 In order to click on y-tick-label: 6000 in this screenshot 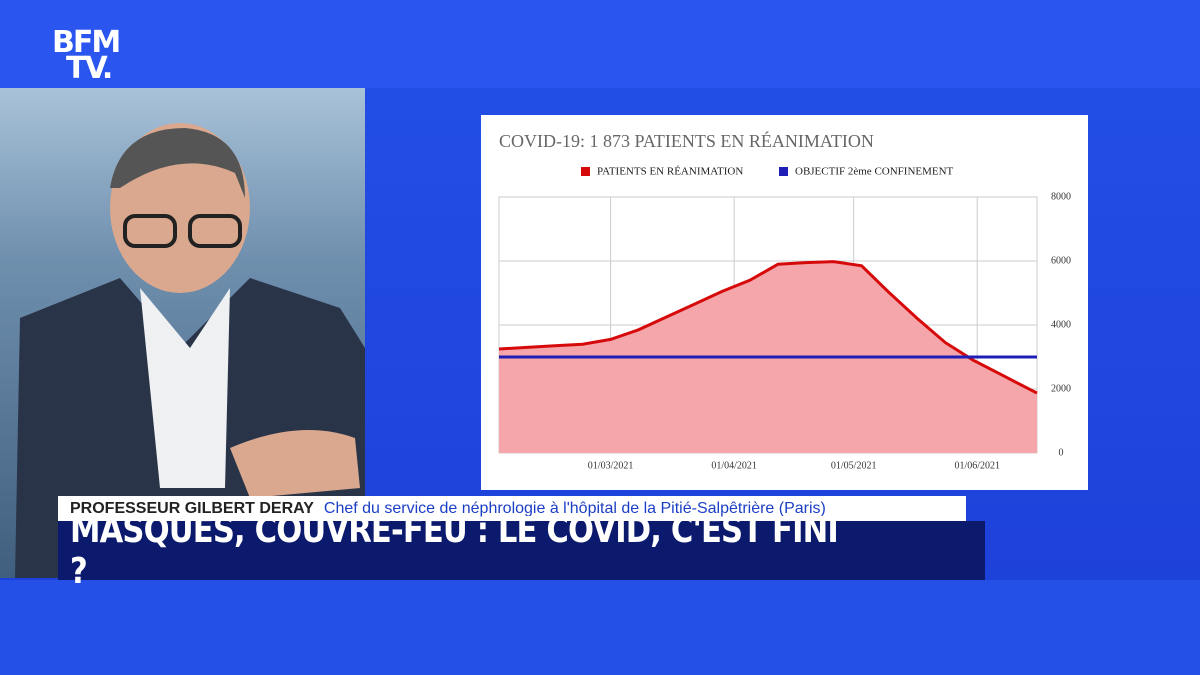, I will do `click(1061, 260)`.